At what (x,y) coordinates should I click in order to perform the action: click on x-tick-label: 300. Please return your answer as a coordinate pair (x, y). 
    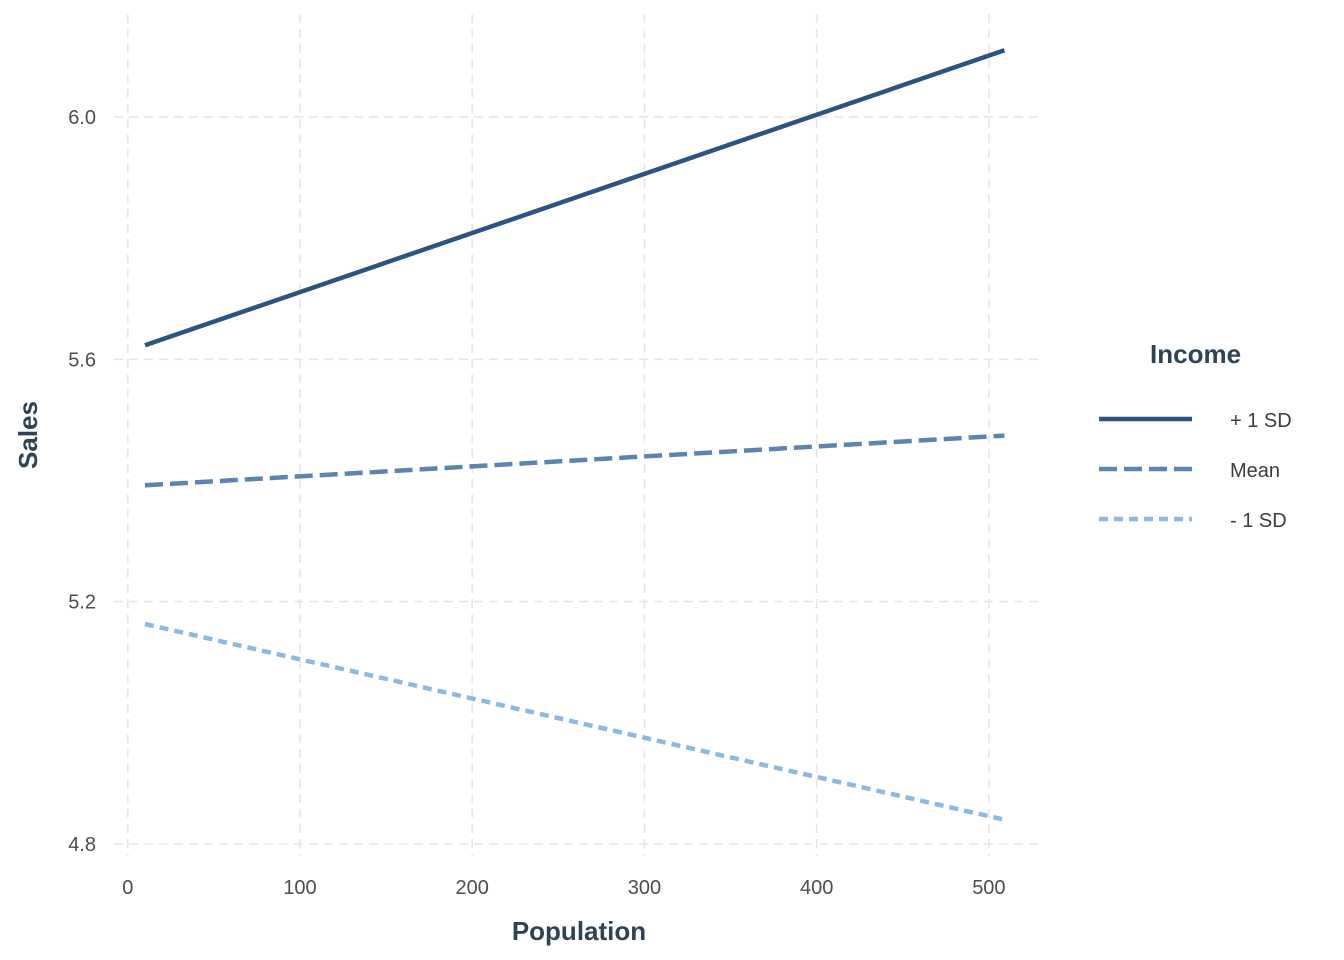
    Looking at the image, I should click on (644, 888).